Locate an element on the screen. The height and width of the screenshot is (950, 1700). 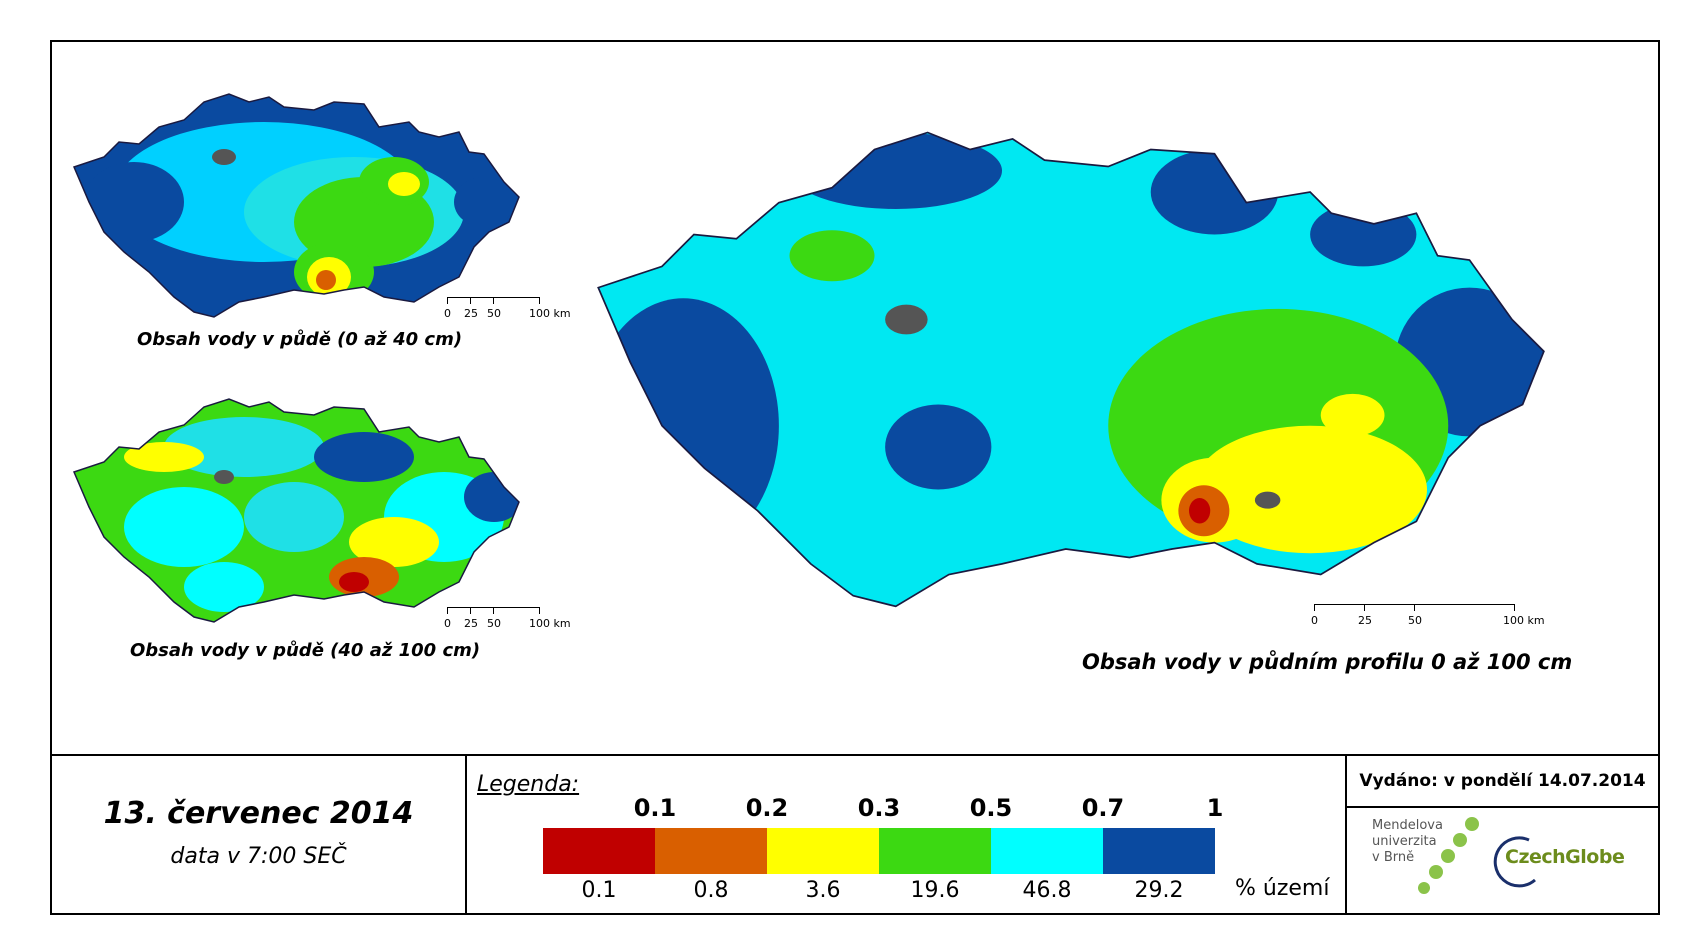
map-caption-topleft: Obsah vody v půdě (0 až 40 cm) is located at coordinates (300, 339).